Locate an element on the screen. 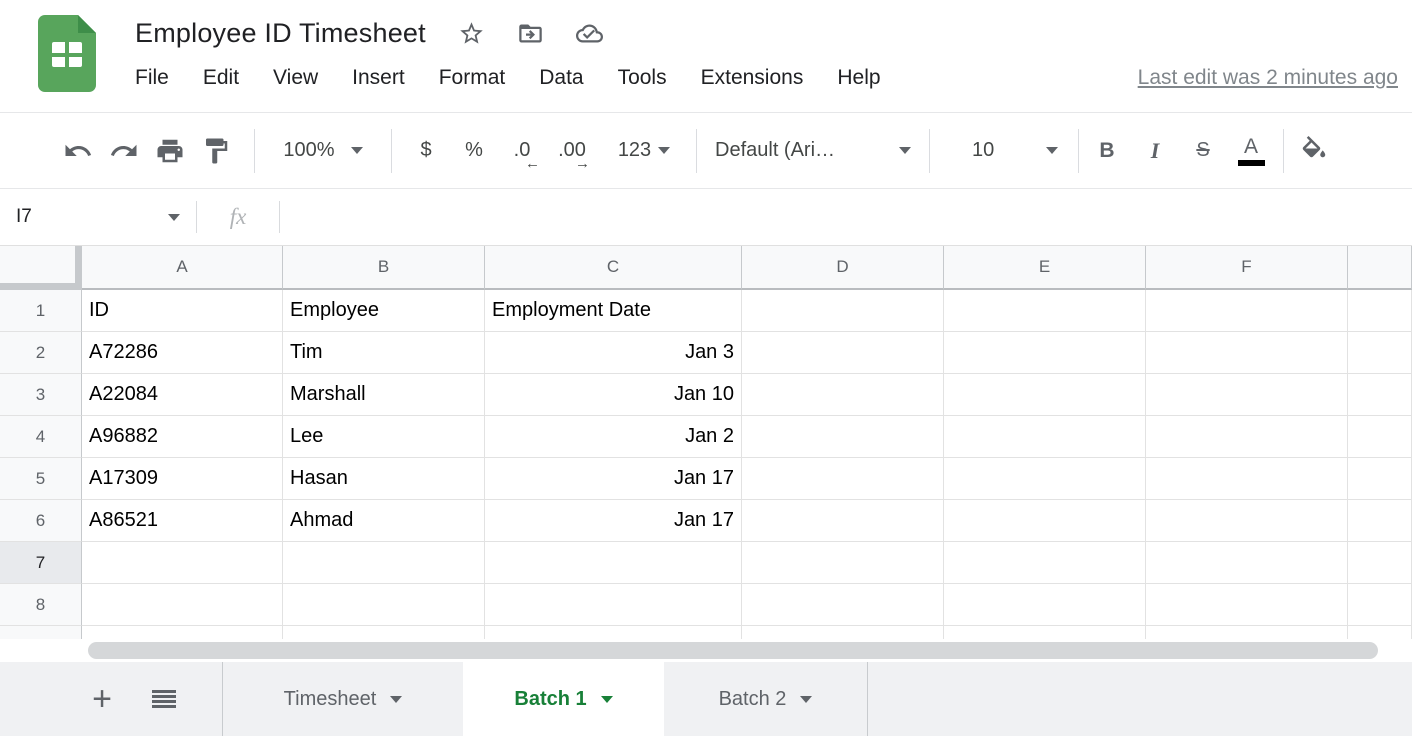 Image resolution: width=1412 pixels, height=736 pixels. cell-D6 is located at coordinates (843, 521).